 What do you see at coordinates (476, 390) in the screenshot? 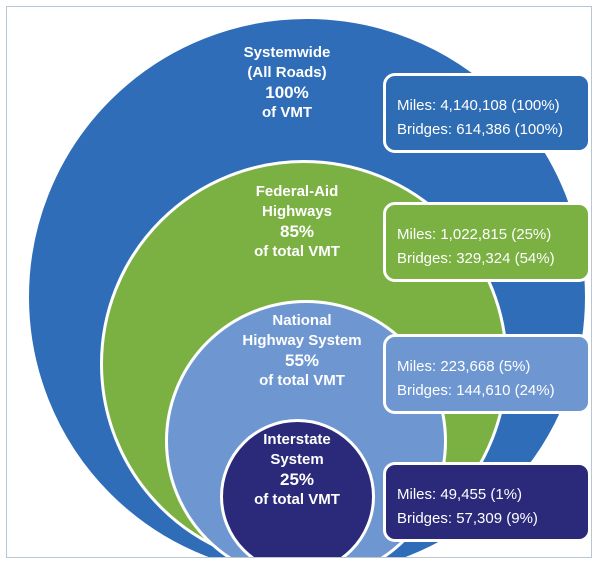
I see `nhs-bridges: Bridges: 144,610 (24%)` at bounding box center [476, 390].